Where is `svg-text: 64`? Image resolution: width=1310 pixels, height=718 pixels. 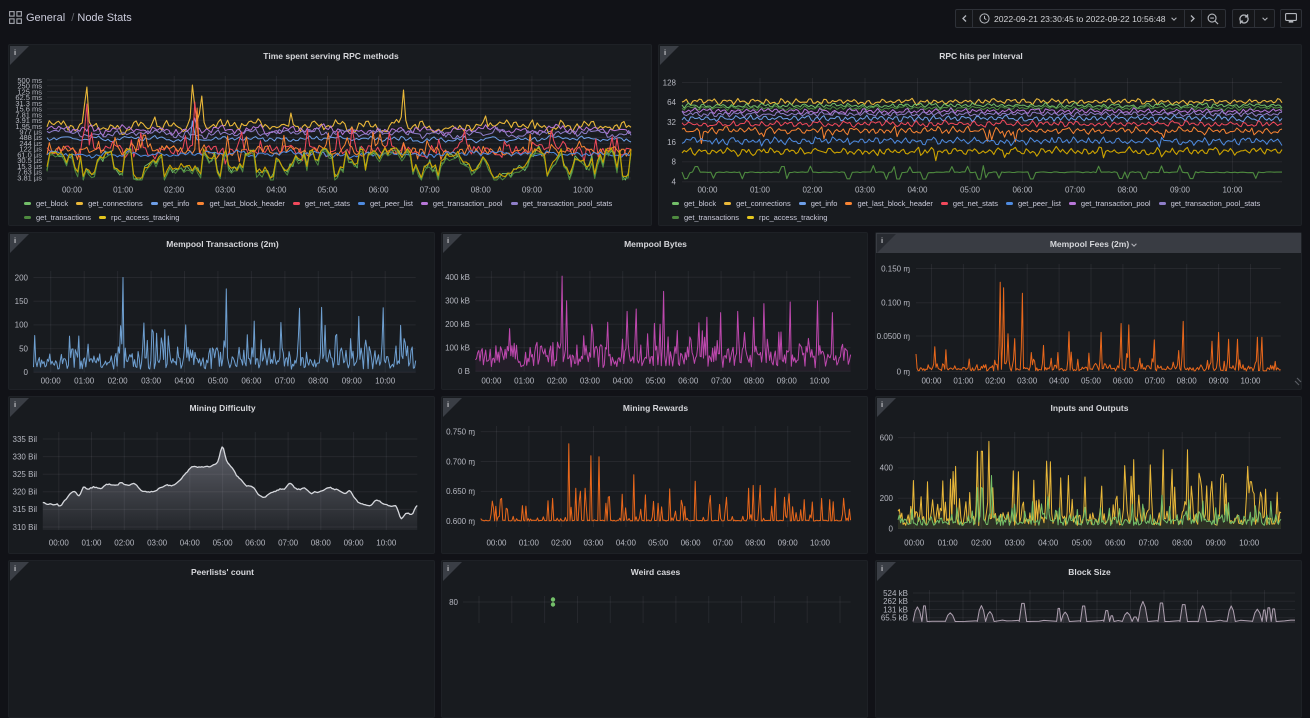
svg-text: 64 is located at coordinates (671, 102).